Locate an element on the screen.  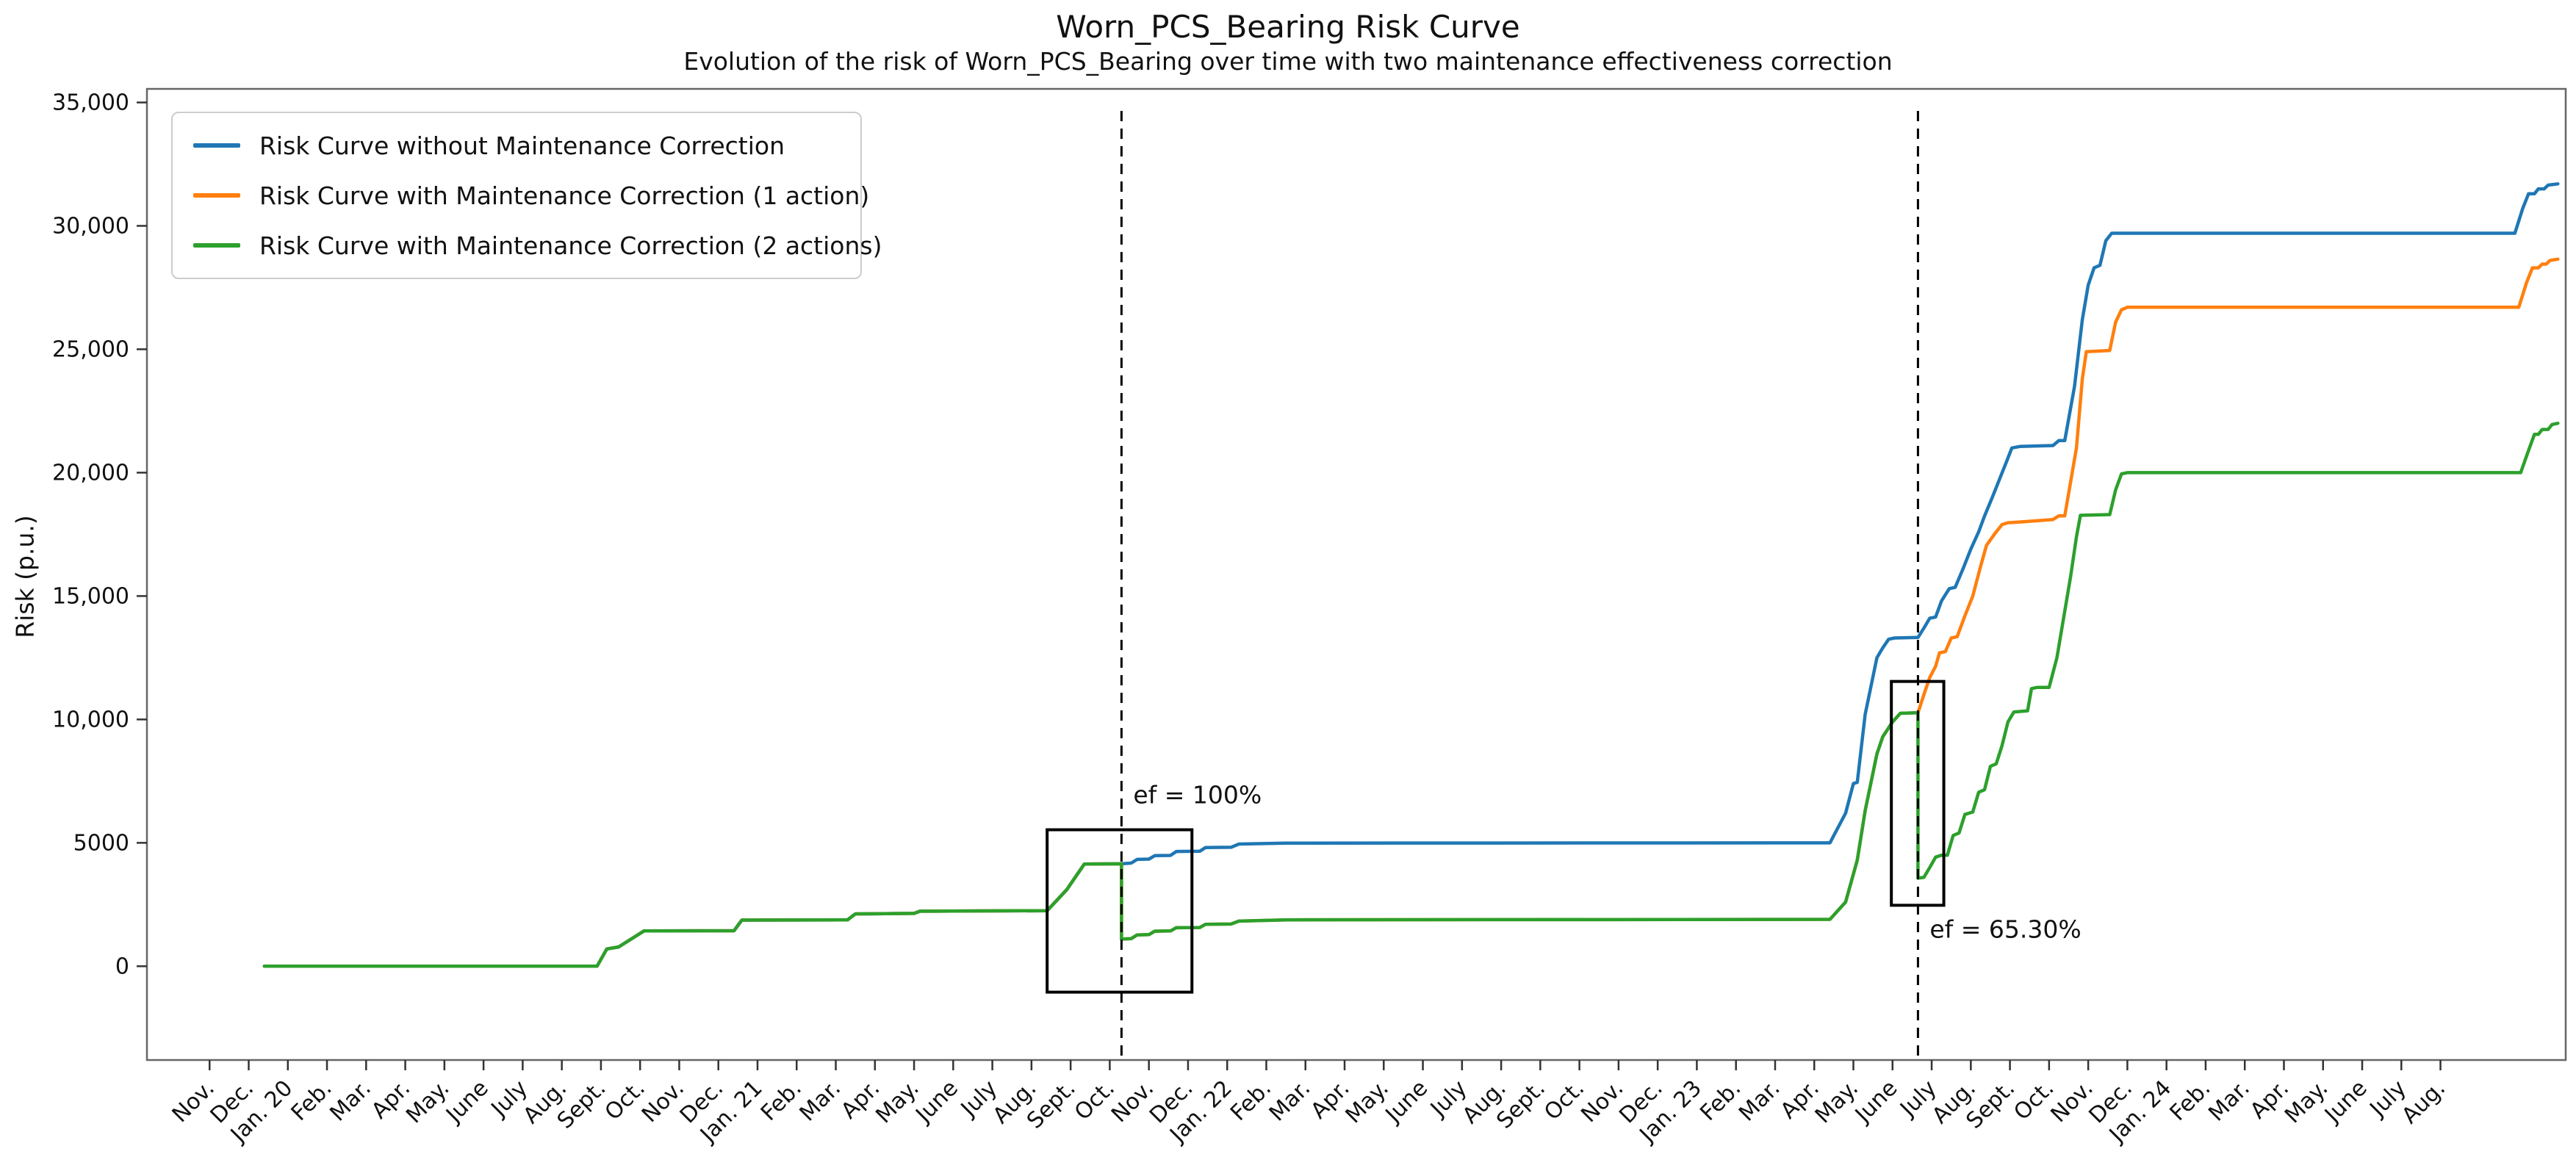
y-tick-label: 5000 is located at coordinates (101, 843).